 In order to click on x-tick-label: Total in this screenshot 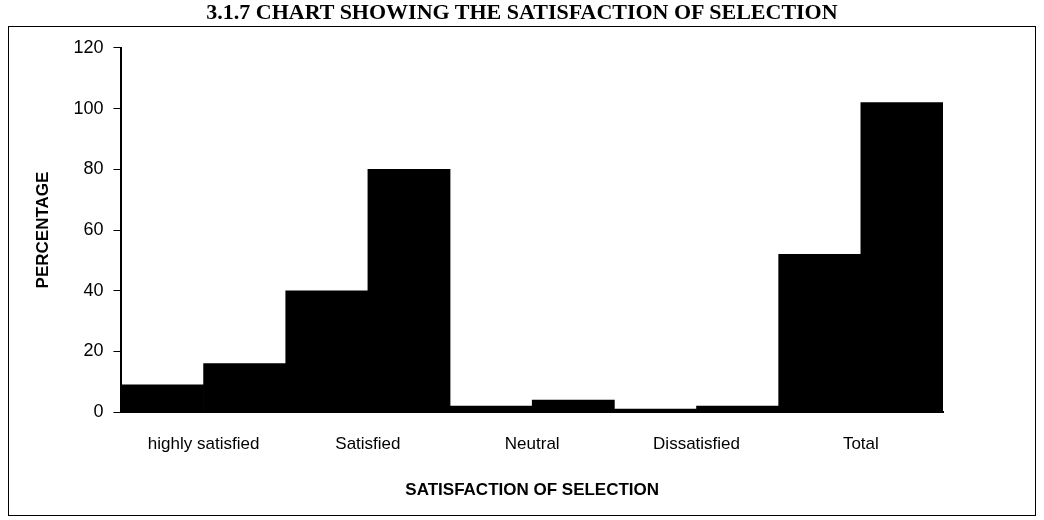, I will do `click(860, 444)`.